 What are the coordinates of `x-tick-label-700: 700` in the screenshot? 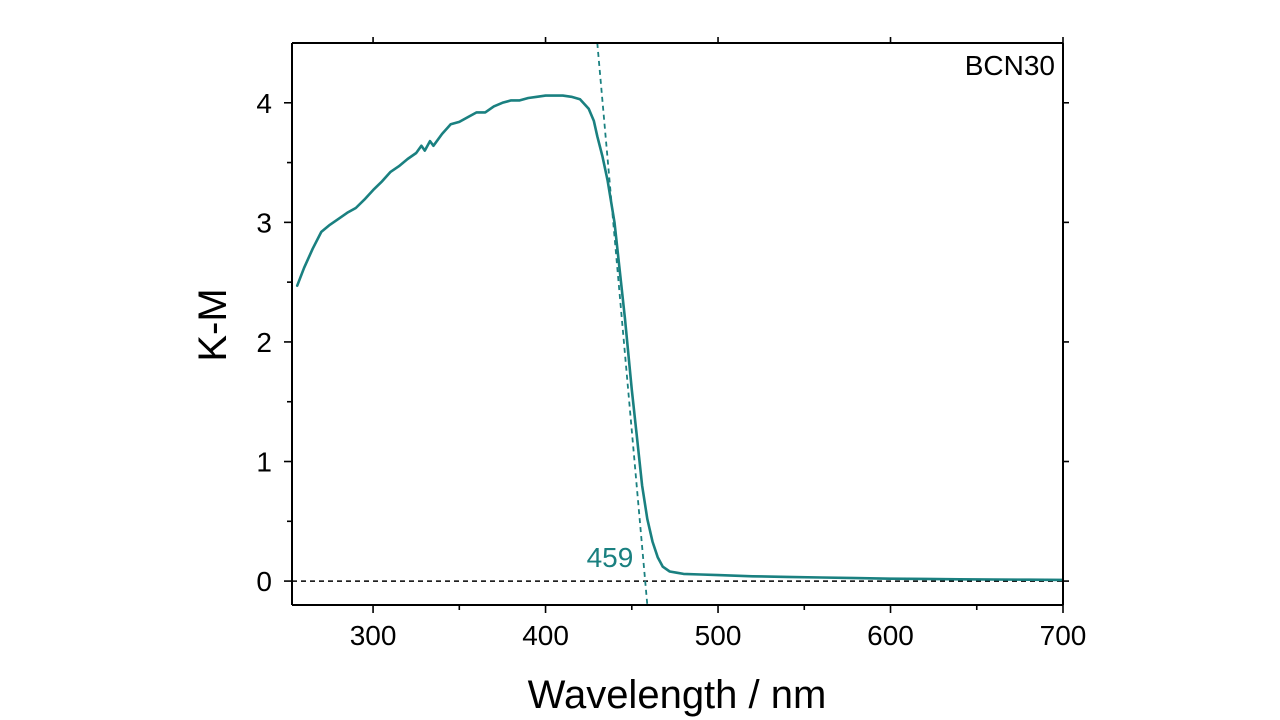 It's located at (1063, 635).